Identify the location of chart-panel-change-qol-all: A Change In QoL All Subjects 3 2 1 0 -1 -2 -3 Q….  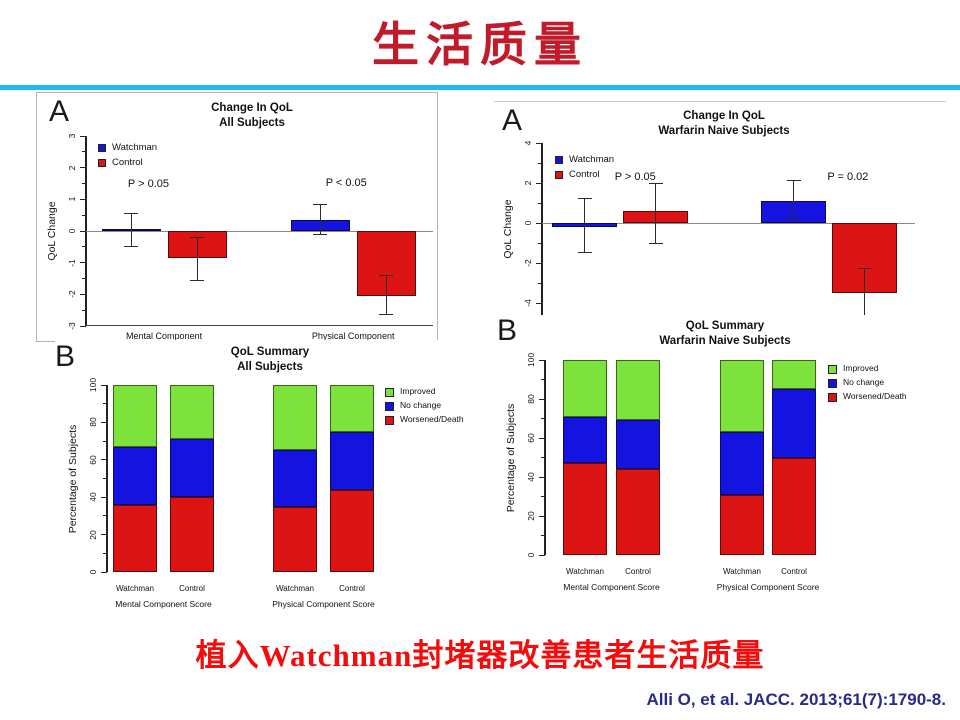
(237, 217).